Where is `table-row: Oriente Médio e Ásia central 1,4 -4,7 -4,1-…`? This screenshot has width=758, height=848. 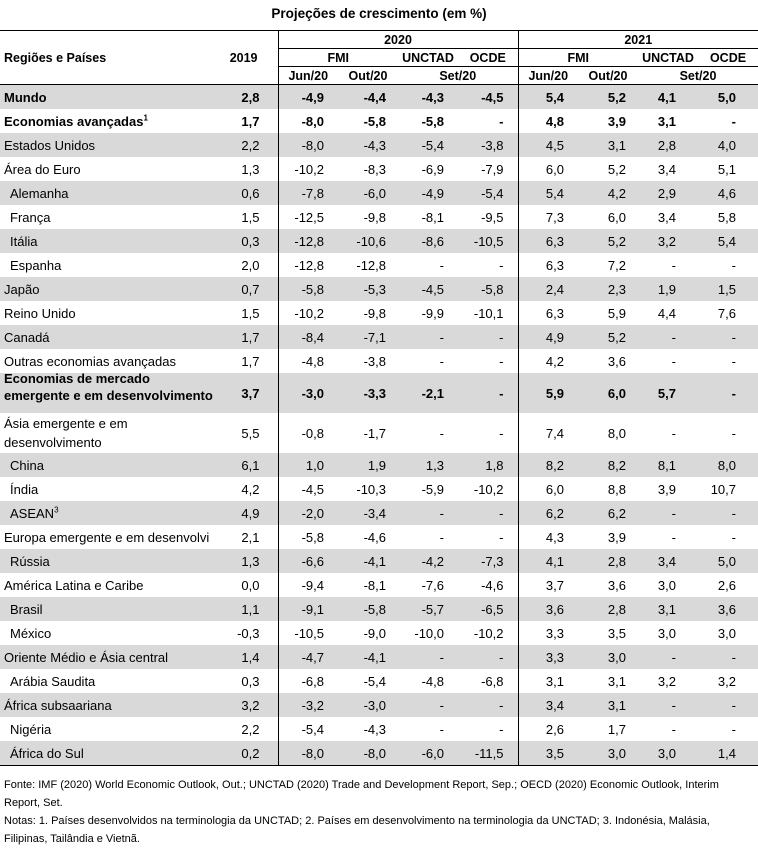 table-row: Oriente Médio e Ásia central 1,4 -4,7 -4,1-… is located at coordinates (379, 657).